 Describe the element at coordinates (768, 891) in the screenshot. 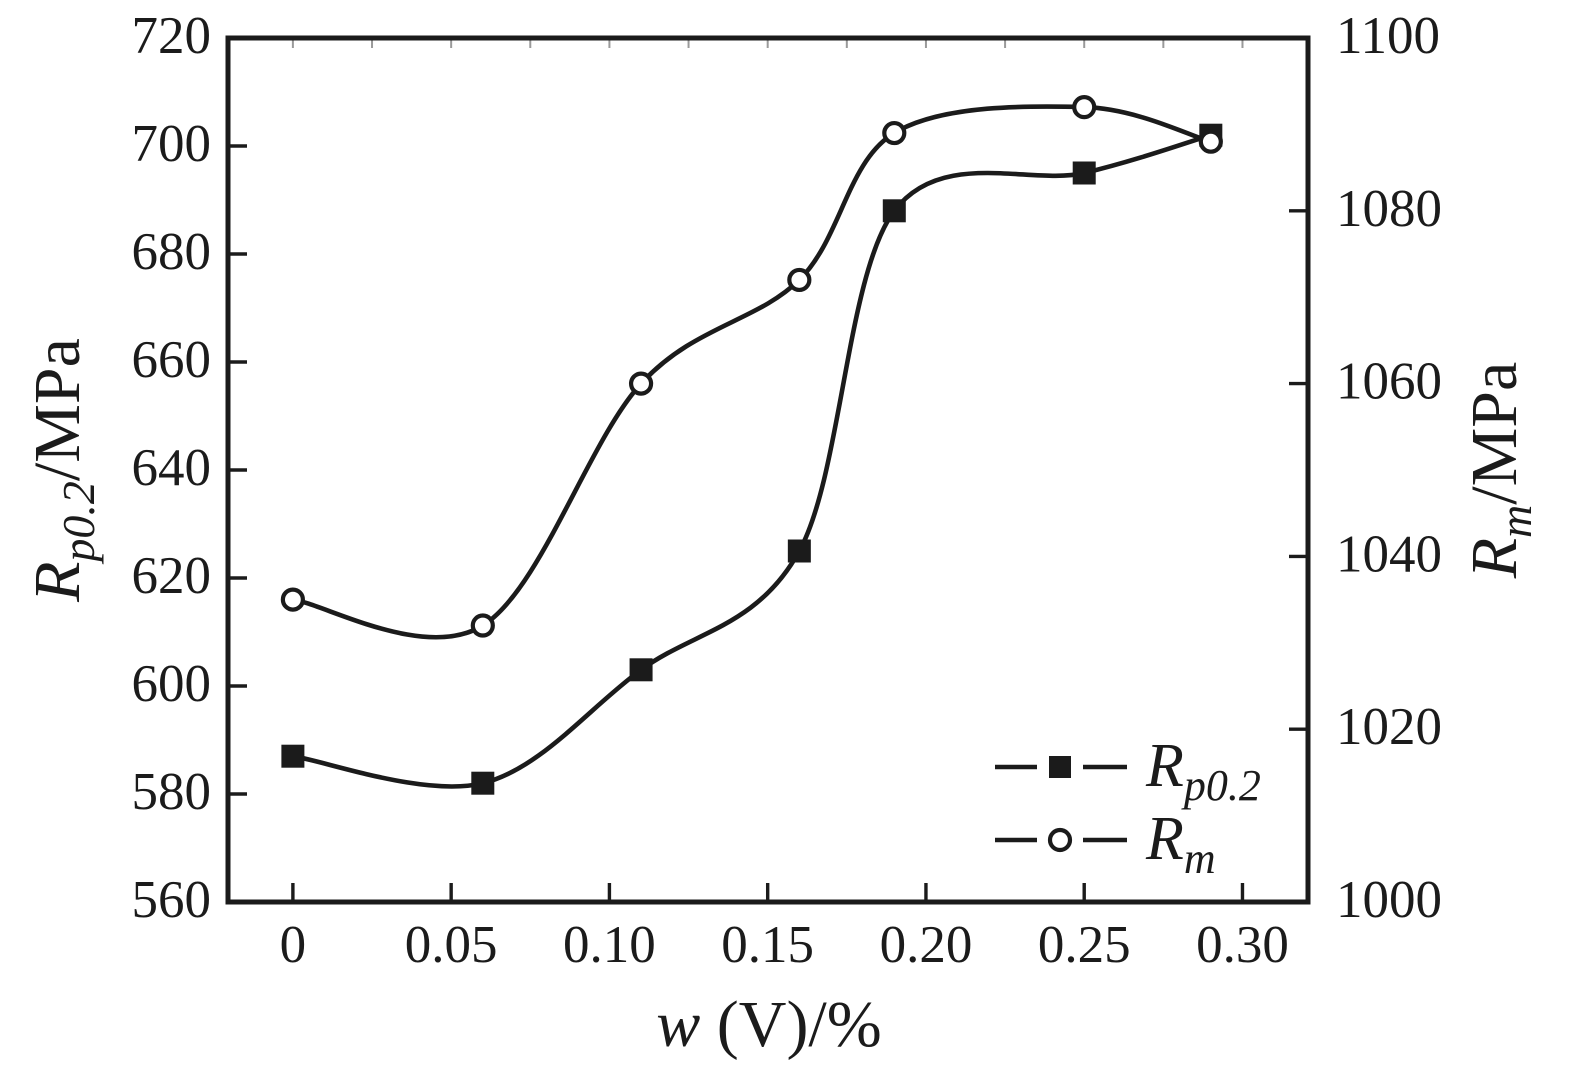

I see `x-axis-ticks` at that location.